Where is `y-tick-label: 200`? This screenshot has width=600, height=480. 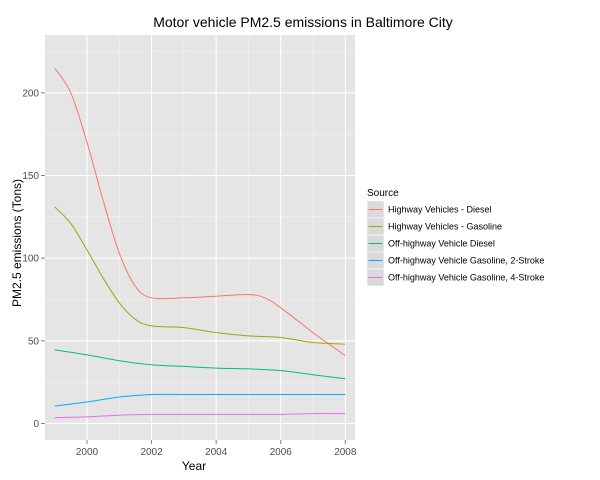
y-tick-label: 200 is located at coordinates (30, 93).